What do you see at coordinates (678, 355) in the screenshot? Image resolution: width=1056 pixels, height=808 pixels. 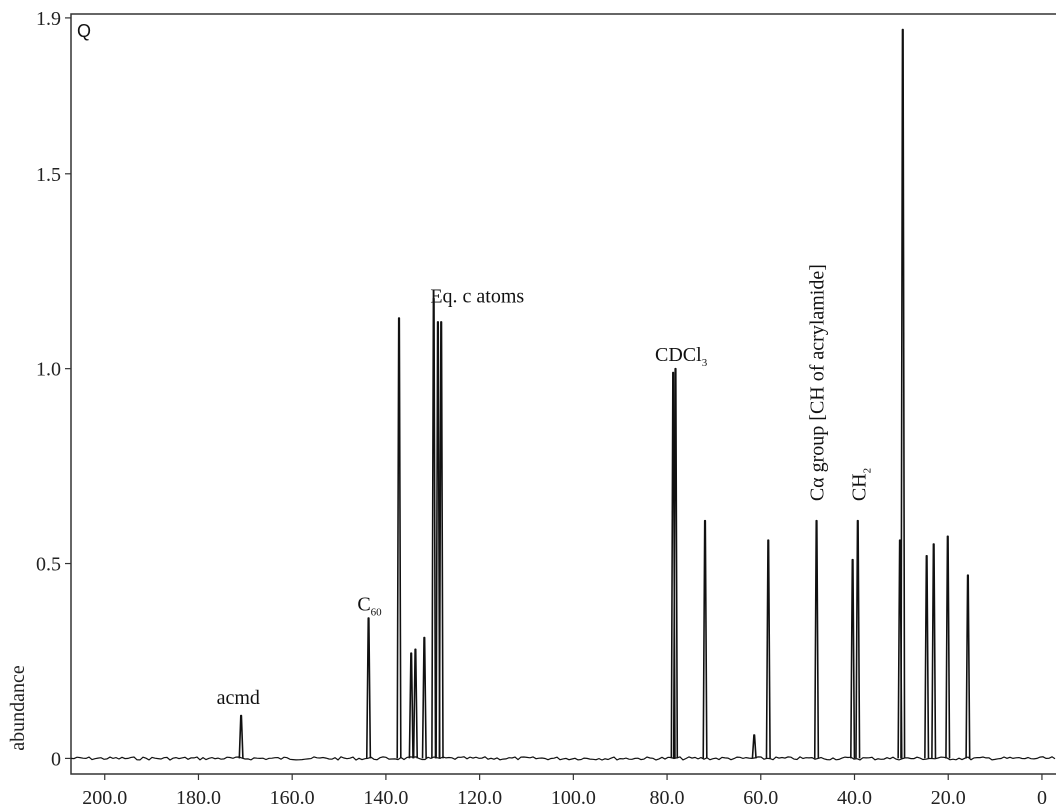 I see `annotation-text: CDCl` at bounding box center [678, 355].